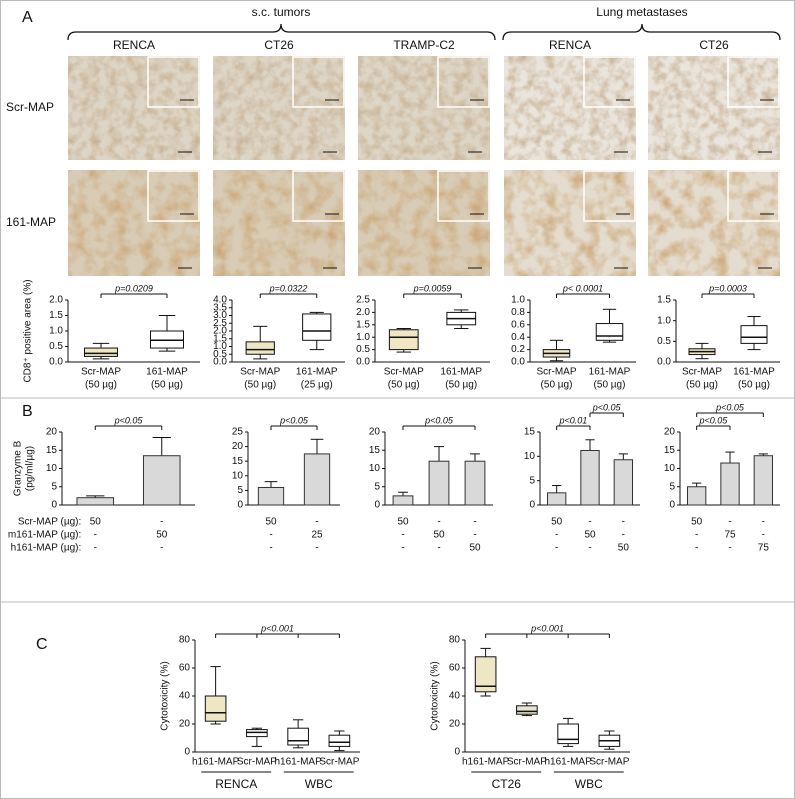  Describe the element at coordinates (363, 312) in the screenshot. I see `y-tick-label: 2.0` at that location.